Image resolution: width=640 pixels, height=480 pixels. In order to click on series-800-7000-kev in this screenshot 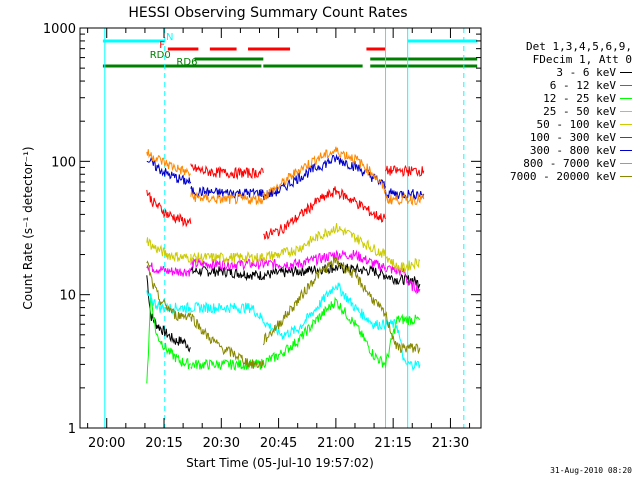, I will do `click(285, 176)`.